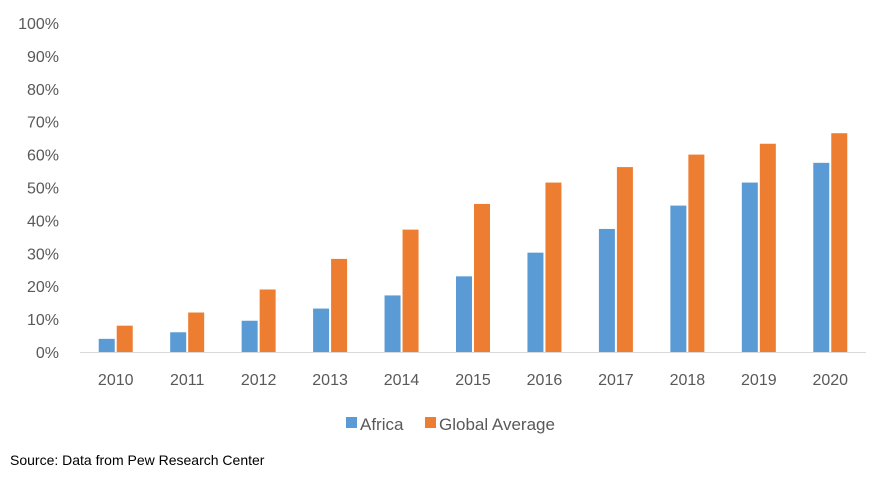  What do you see at coordinates (124, 338) in the screenshot?
I see `bar-global-average-2010` at bounding box center [124, 338].